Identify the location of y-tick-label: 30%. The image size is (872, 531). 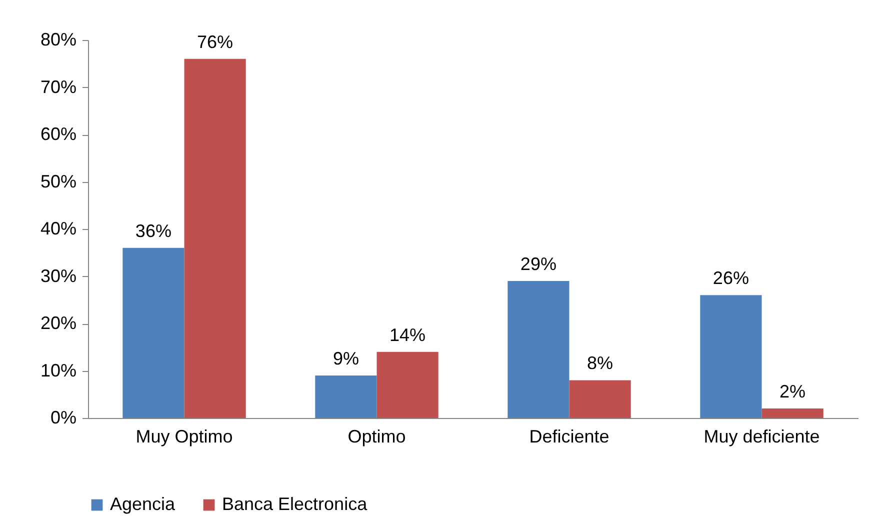
(58, 276).